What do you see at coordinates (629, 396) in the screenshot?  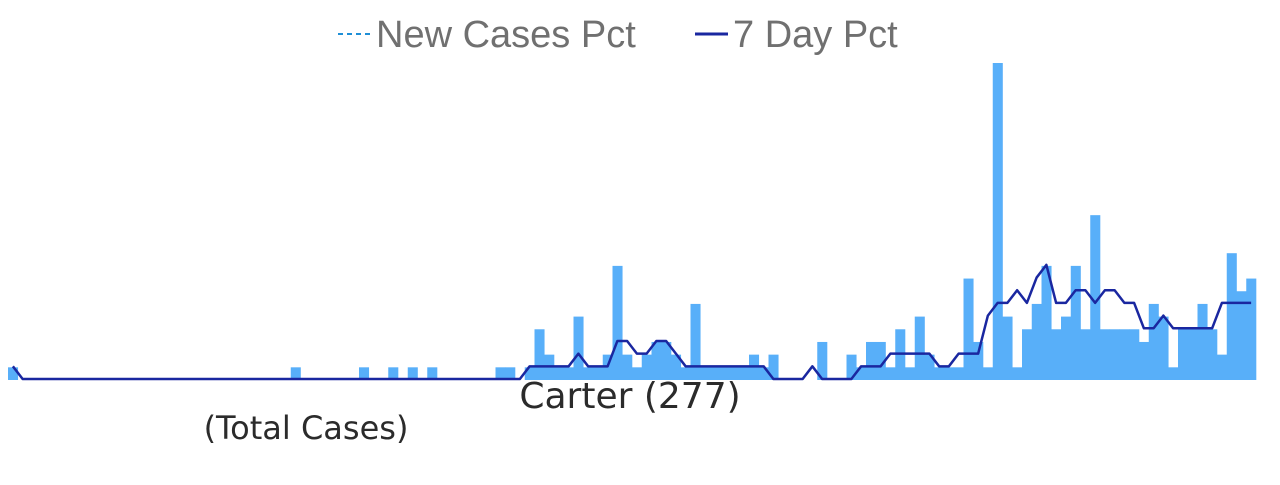 I see `chart-title: Carter (277)` at bounding box center [629, 396].